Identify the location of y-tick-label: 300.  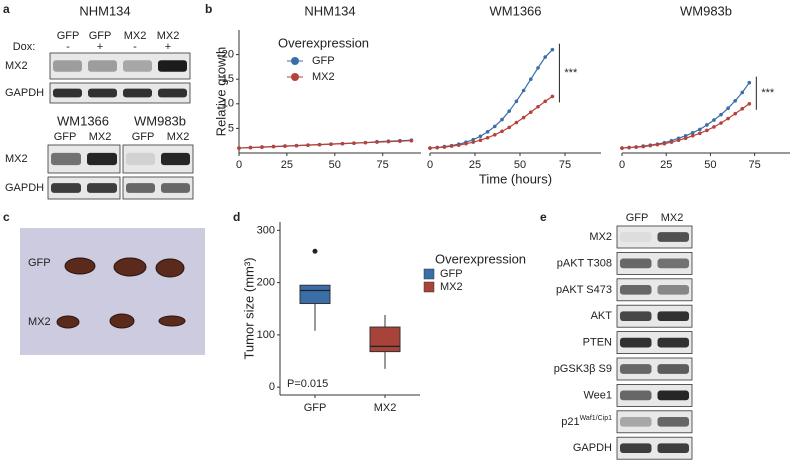
(266, 230).